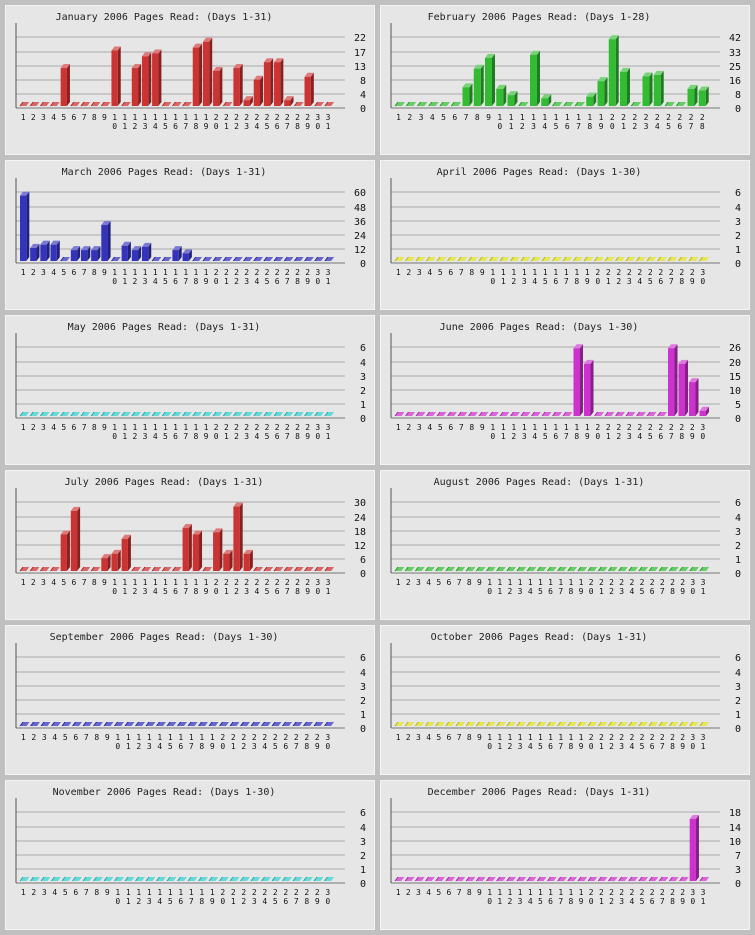 Image resolution: width=755 pixels, height=935 pixels. What do you see at coordinates (418, 737) in the screenshot?
I see `x-tick-label: 3` at bounding box center [418, 737].